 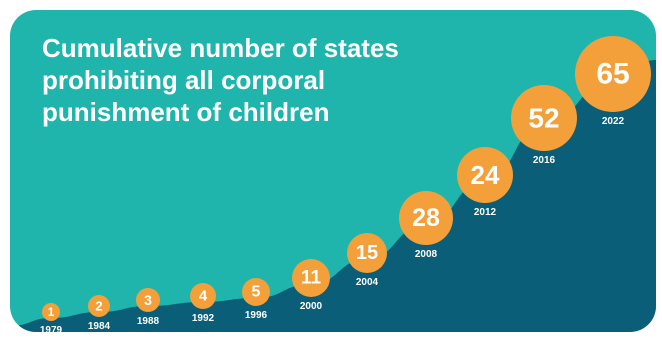 I want to click on bubble-1992, so click(x=203, y=296).